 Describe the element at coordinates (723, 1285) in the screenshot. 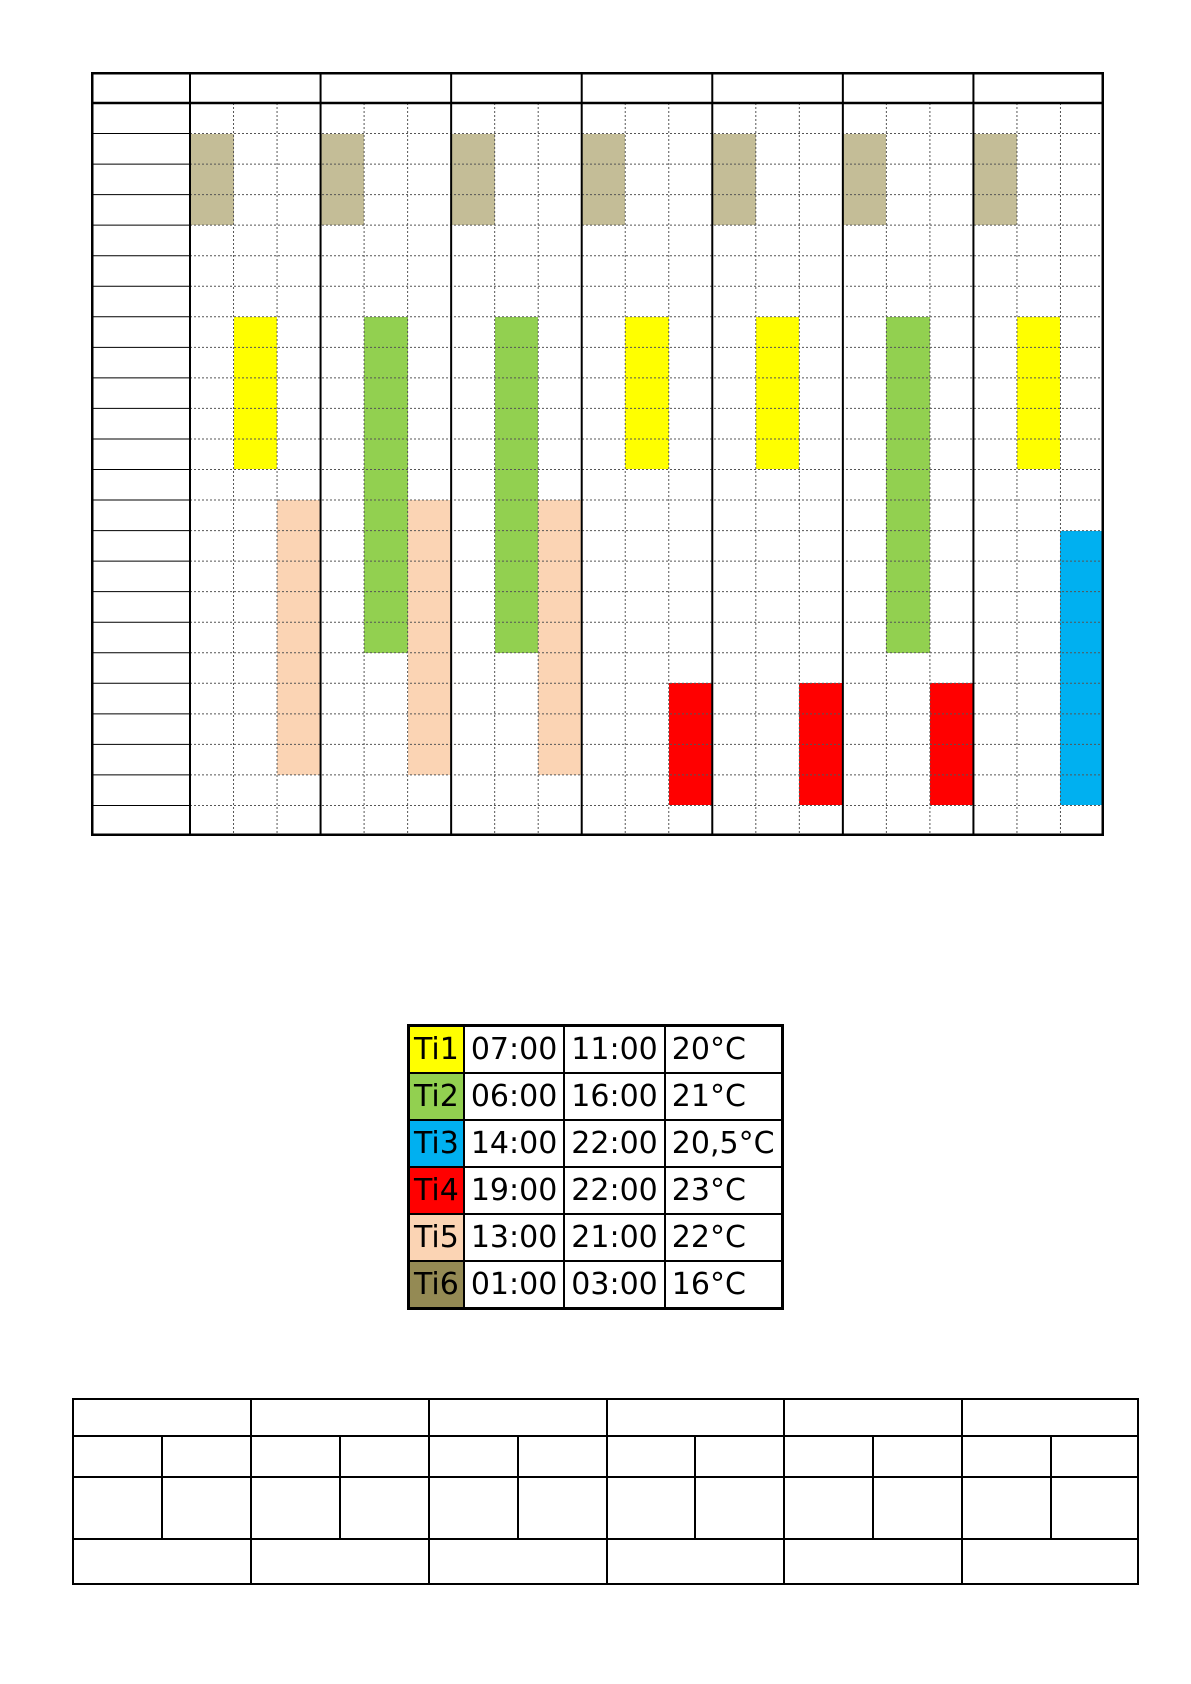

I see `legend-temp: 16°C` at that location.